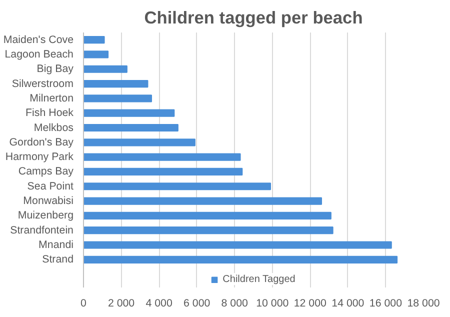 This screenshot has width=450, height=317. What do you see at coordinates (43, 84) in the screenshot?
I see `y-tick-label: Silwerstroom` at bounding box center [43, 84].